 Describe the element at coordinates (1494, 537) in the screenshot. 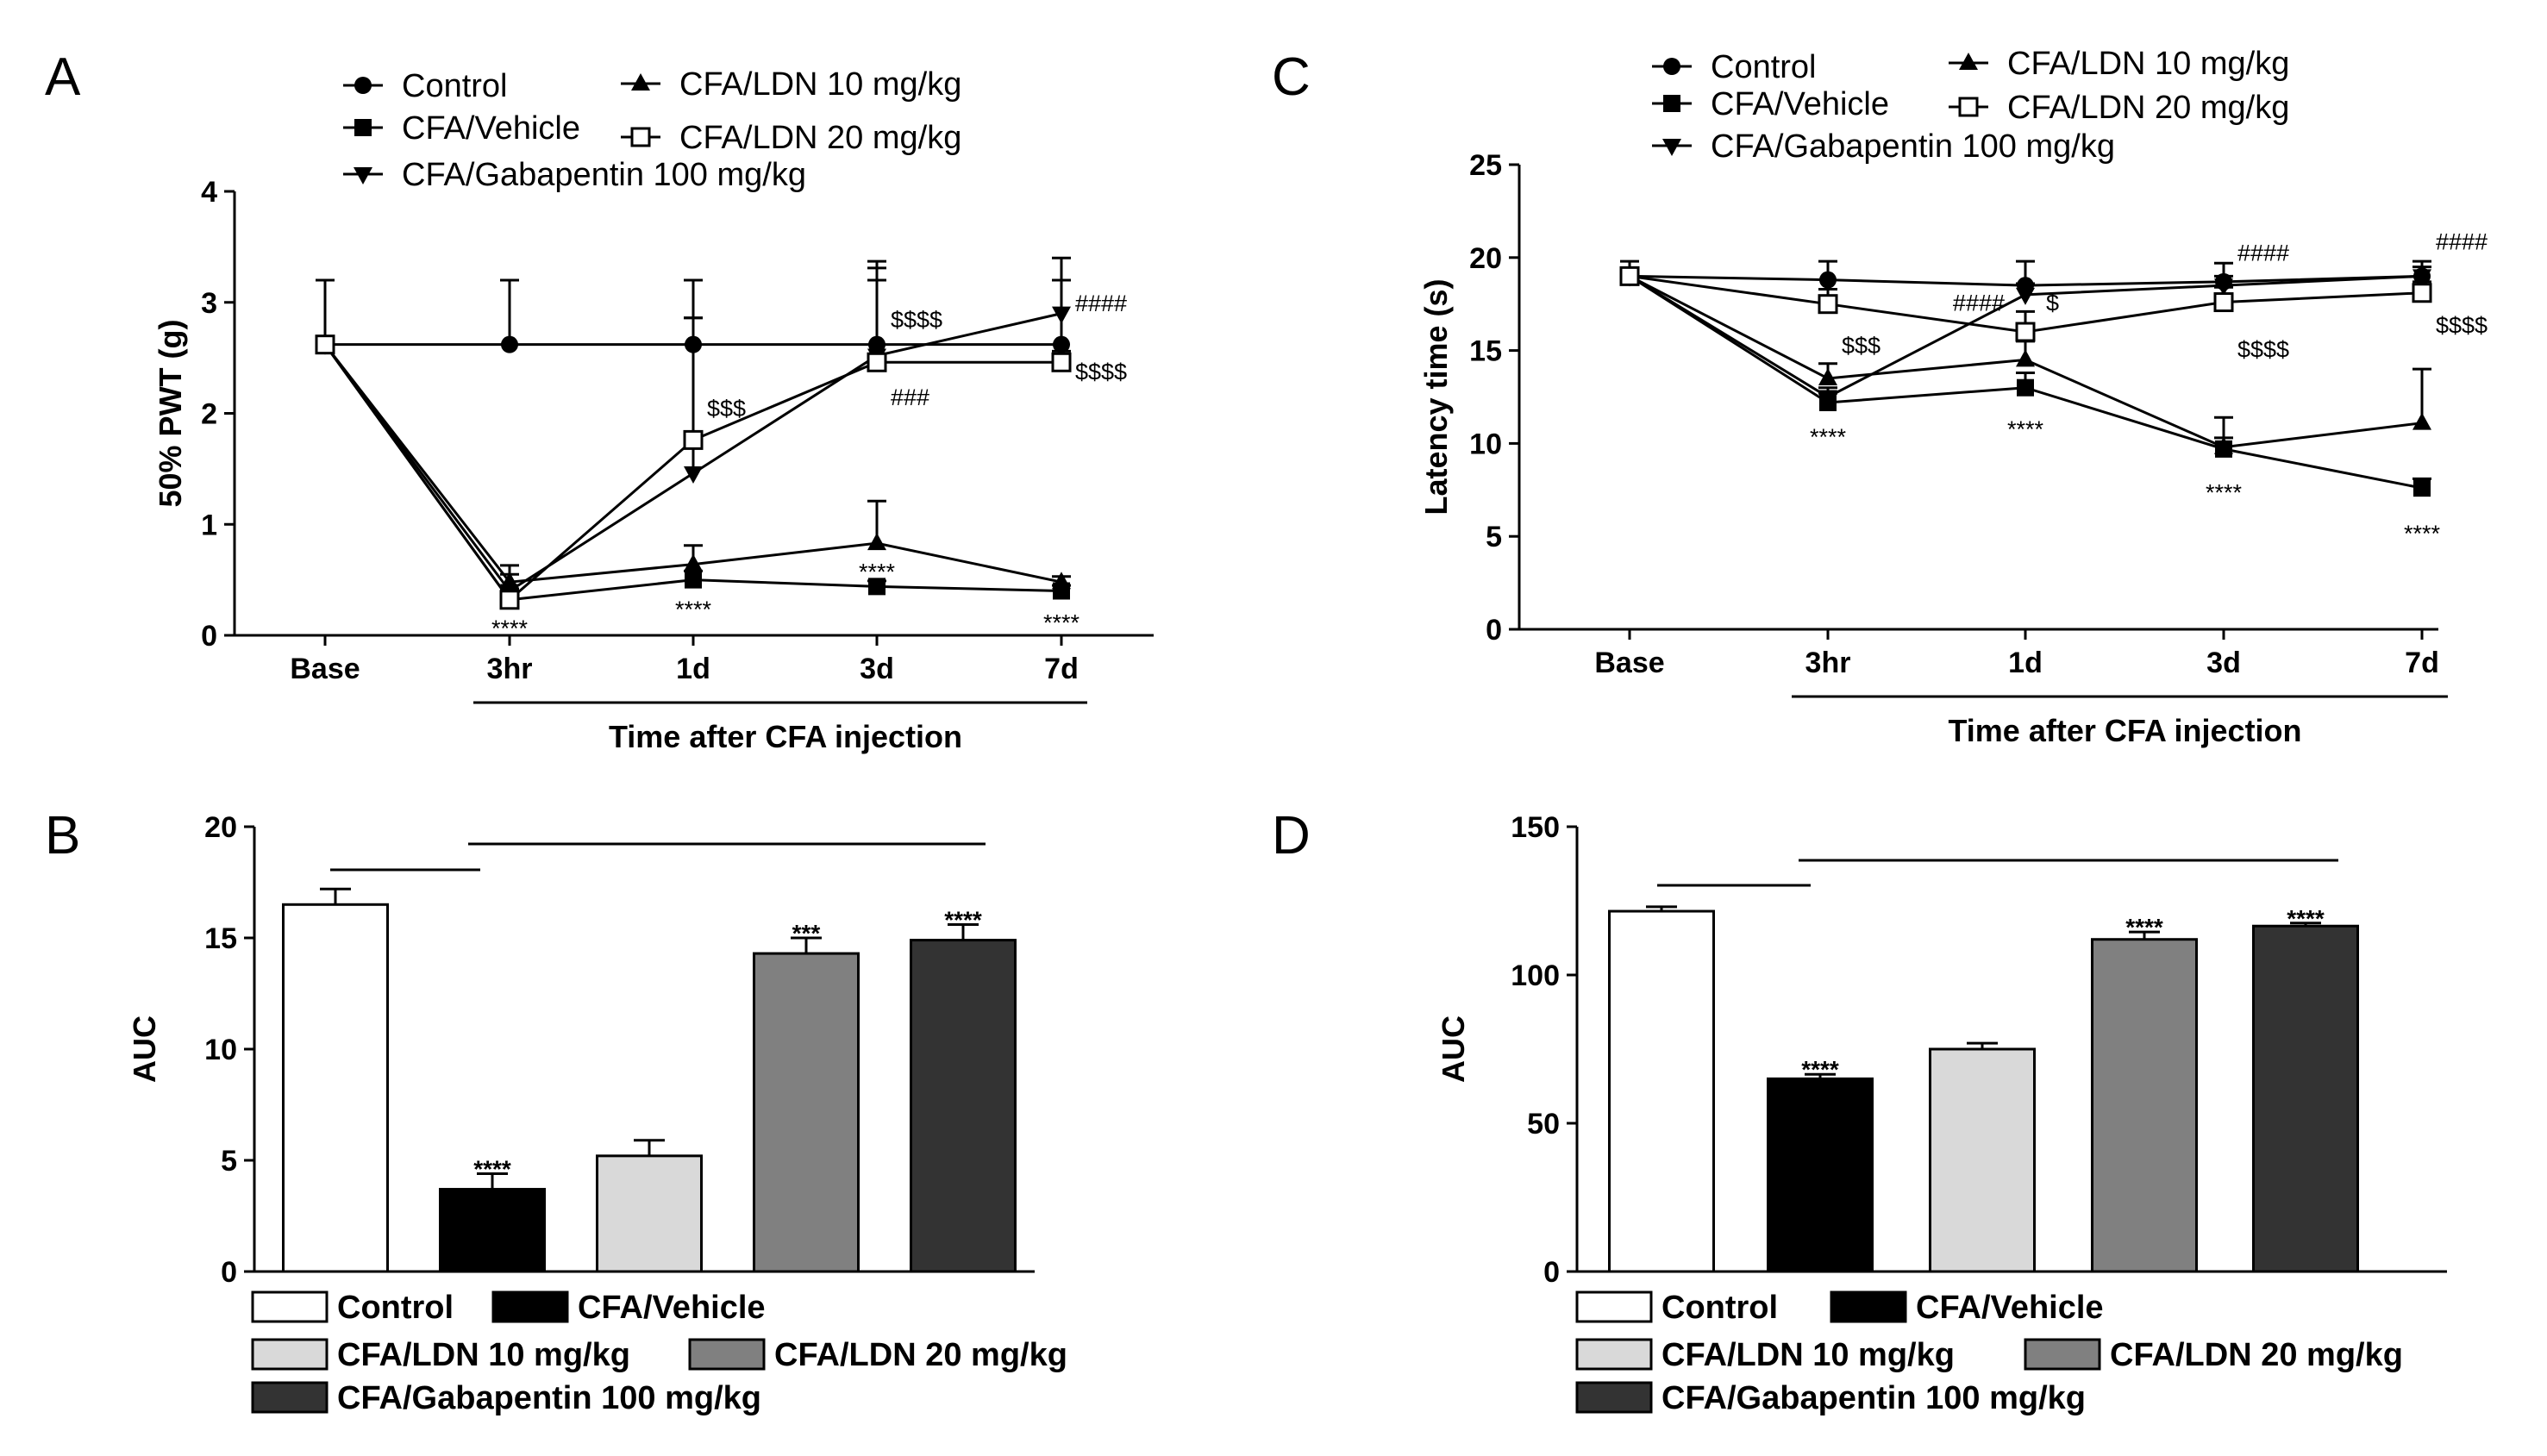

I see `y-tick-label: 5` at that location.